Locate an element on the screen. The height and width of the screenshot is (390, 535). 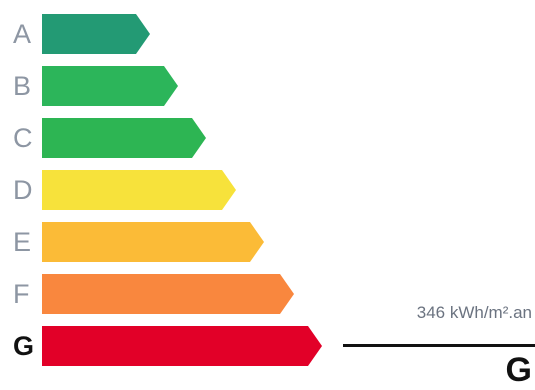
rating-arrow-g is located at coordinates (182, 346).